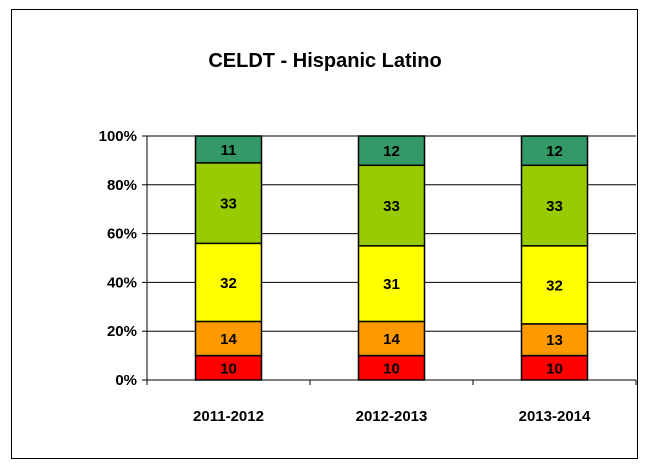 The height and width of the screenshot is (468, 651). I want to click on data-label: 11, so click(229, 150).